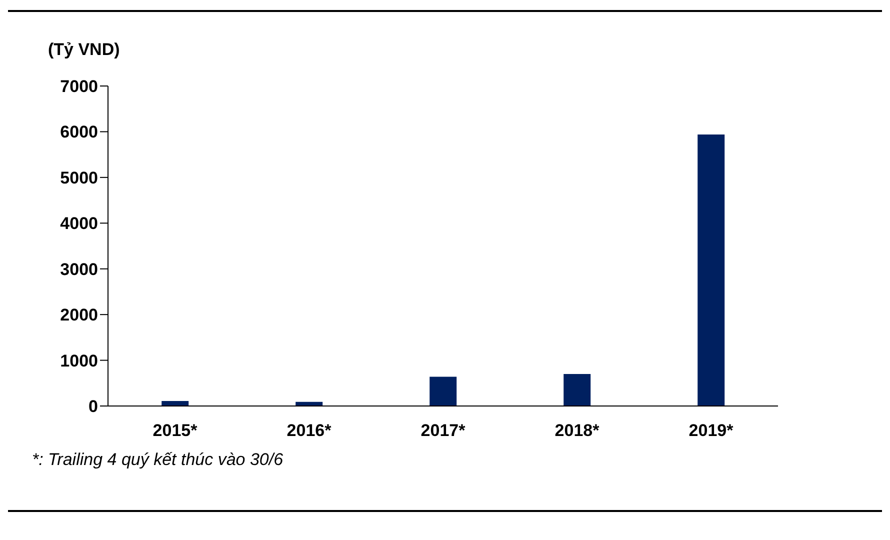 Image resolution: width=890 pixels, height=540 pixels. Describe the element at coordinates (175, 430) in the screenshot. I see `x-tick-label: 2015*` at that location.